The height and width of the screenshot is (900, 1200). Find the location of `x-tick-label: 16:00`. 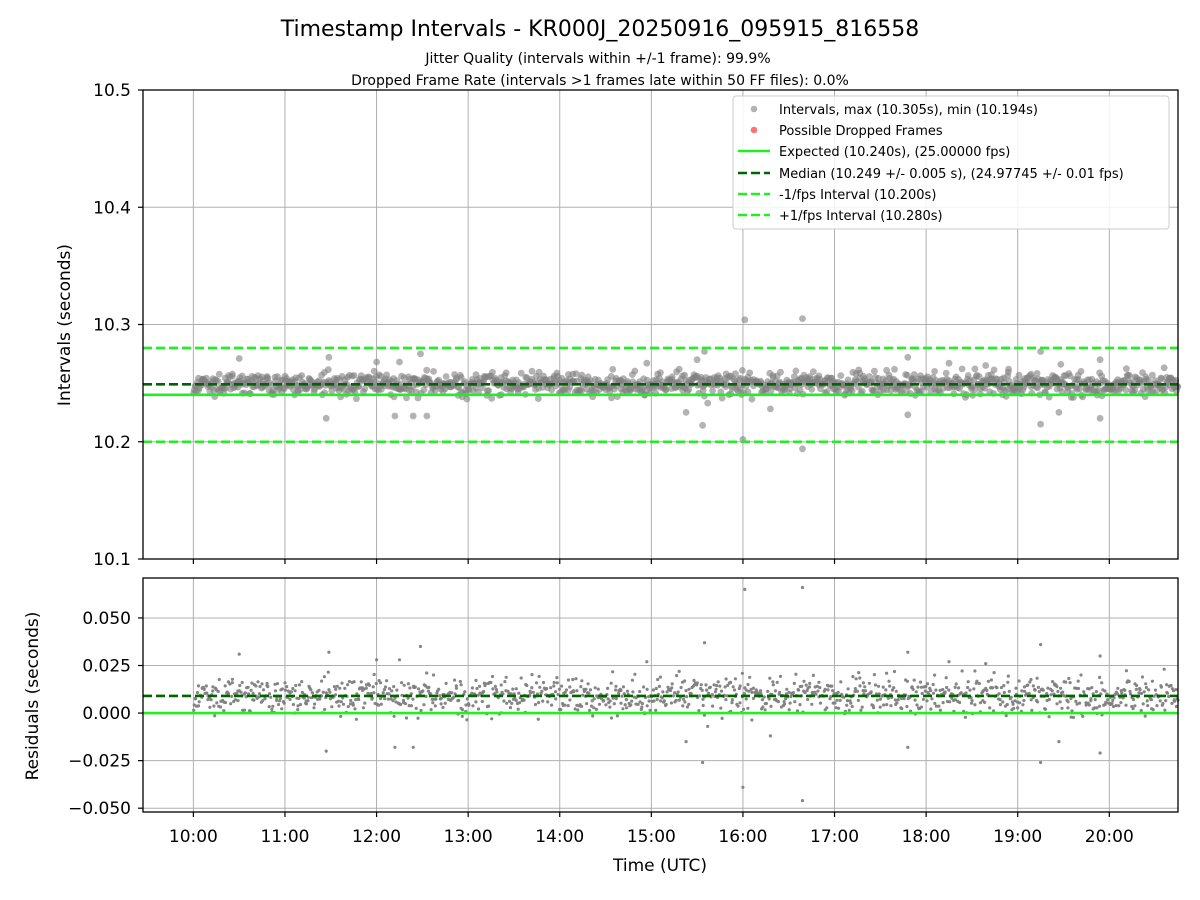

x-tick-label: 16:00 is located at coordinates (742, 837).